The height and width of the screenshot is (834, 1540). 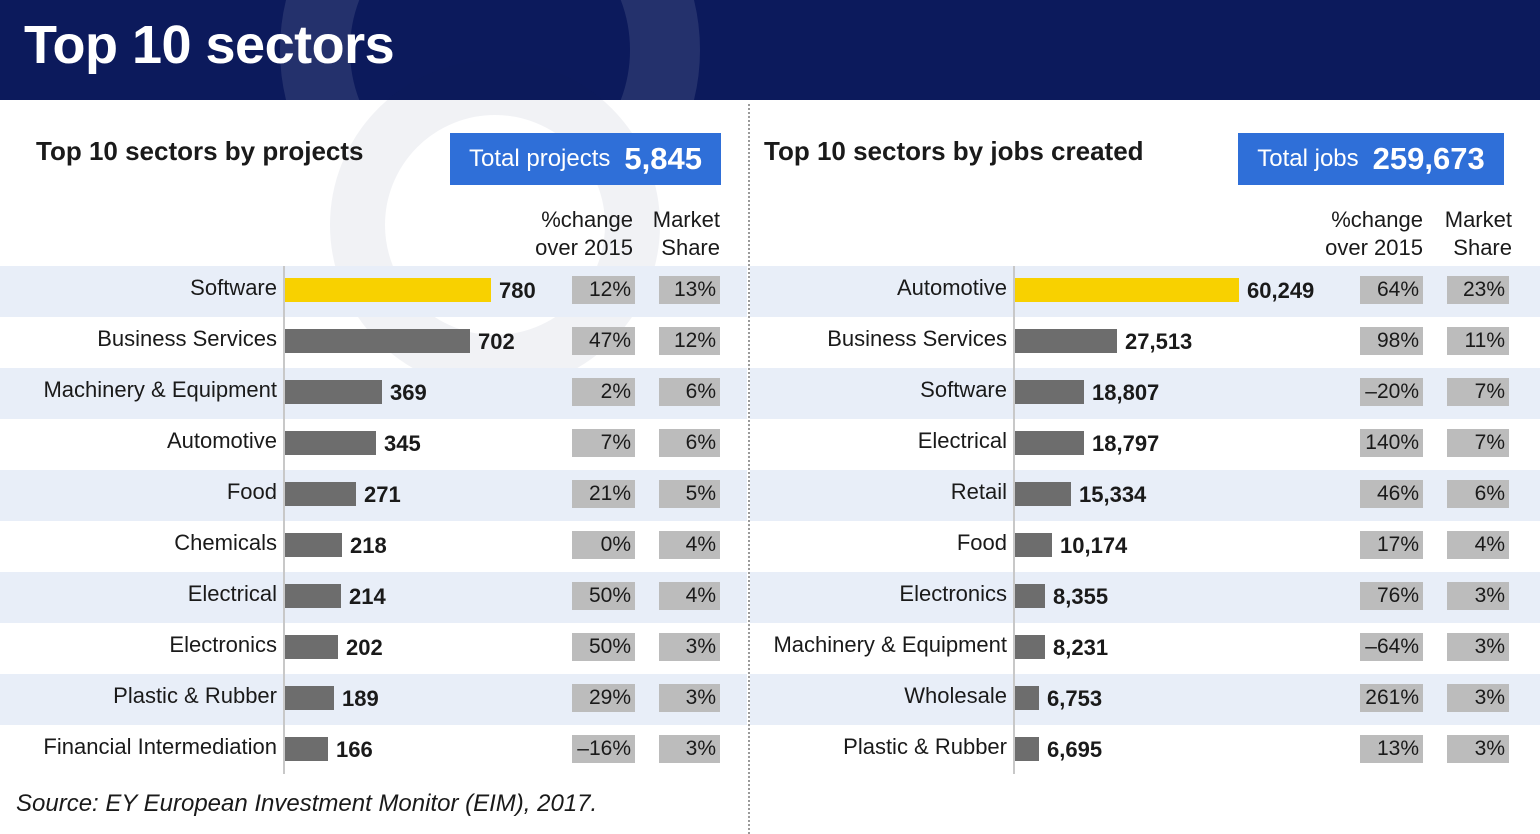 What do you see at coordinates (1075, 698) in the screenshot?
I see `value-label: 6,753` at bounding box center [1075, 698].